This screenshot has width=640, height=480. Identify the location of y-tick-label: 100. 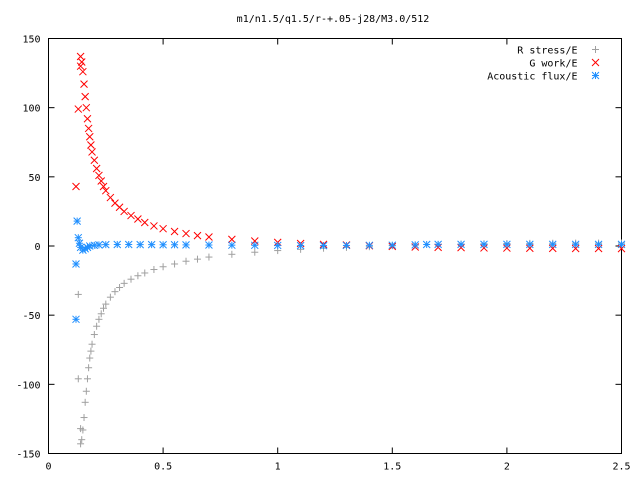
(31, 109).